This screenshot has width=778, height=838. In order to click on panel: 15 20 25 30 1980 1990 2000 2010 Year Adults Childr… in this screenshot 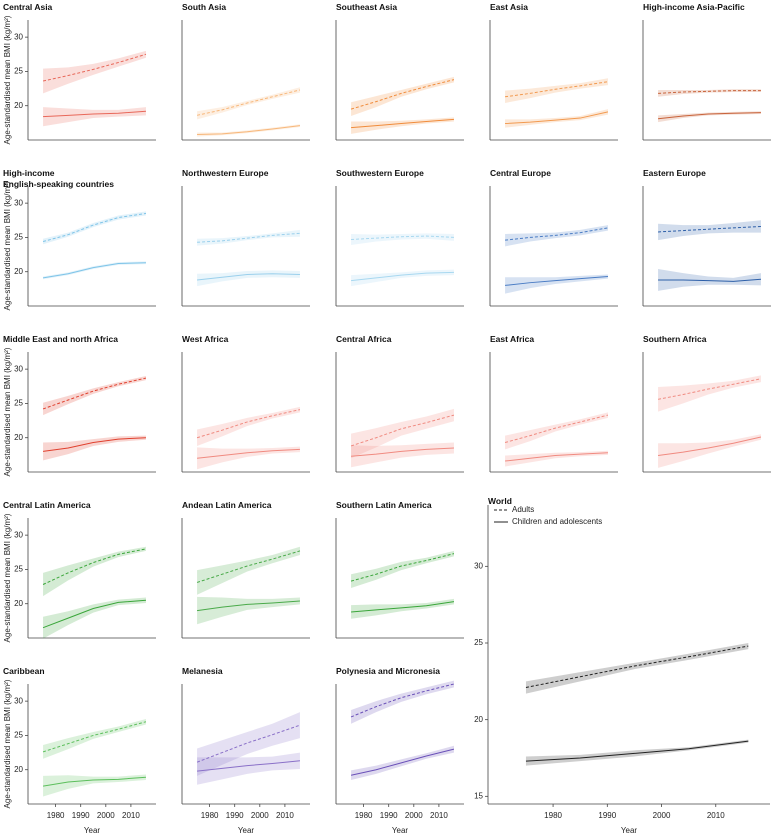, I will do `click(622, 670)`.